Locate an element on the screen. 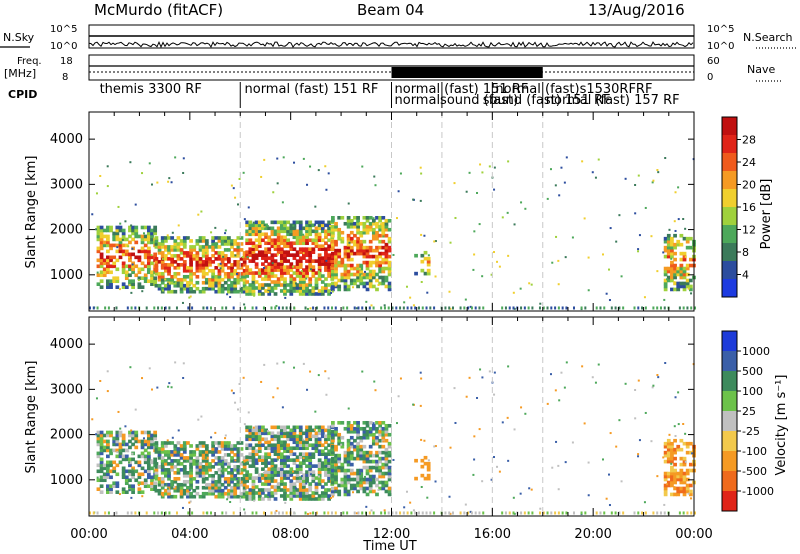  cpid-label: CPID is located at coordinates (22, 94).